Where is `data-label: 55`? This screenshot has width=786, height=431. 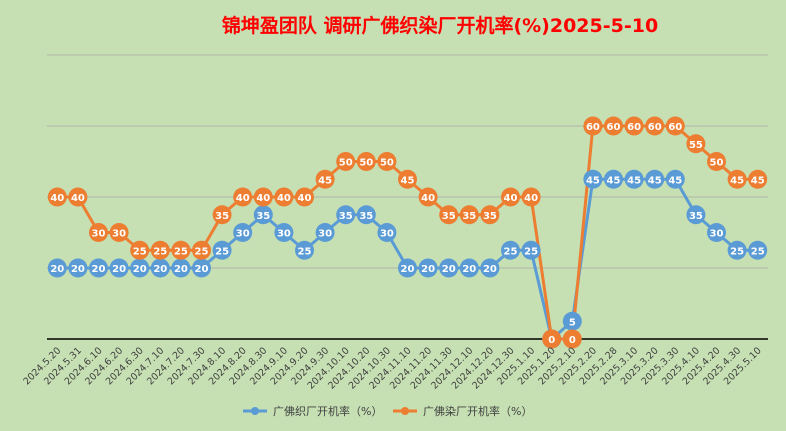
data-label: 55 is located at coordinates (696, 145).